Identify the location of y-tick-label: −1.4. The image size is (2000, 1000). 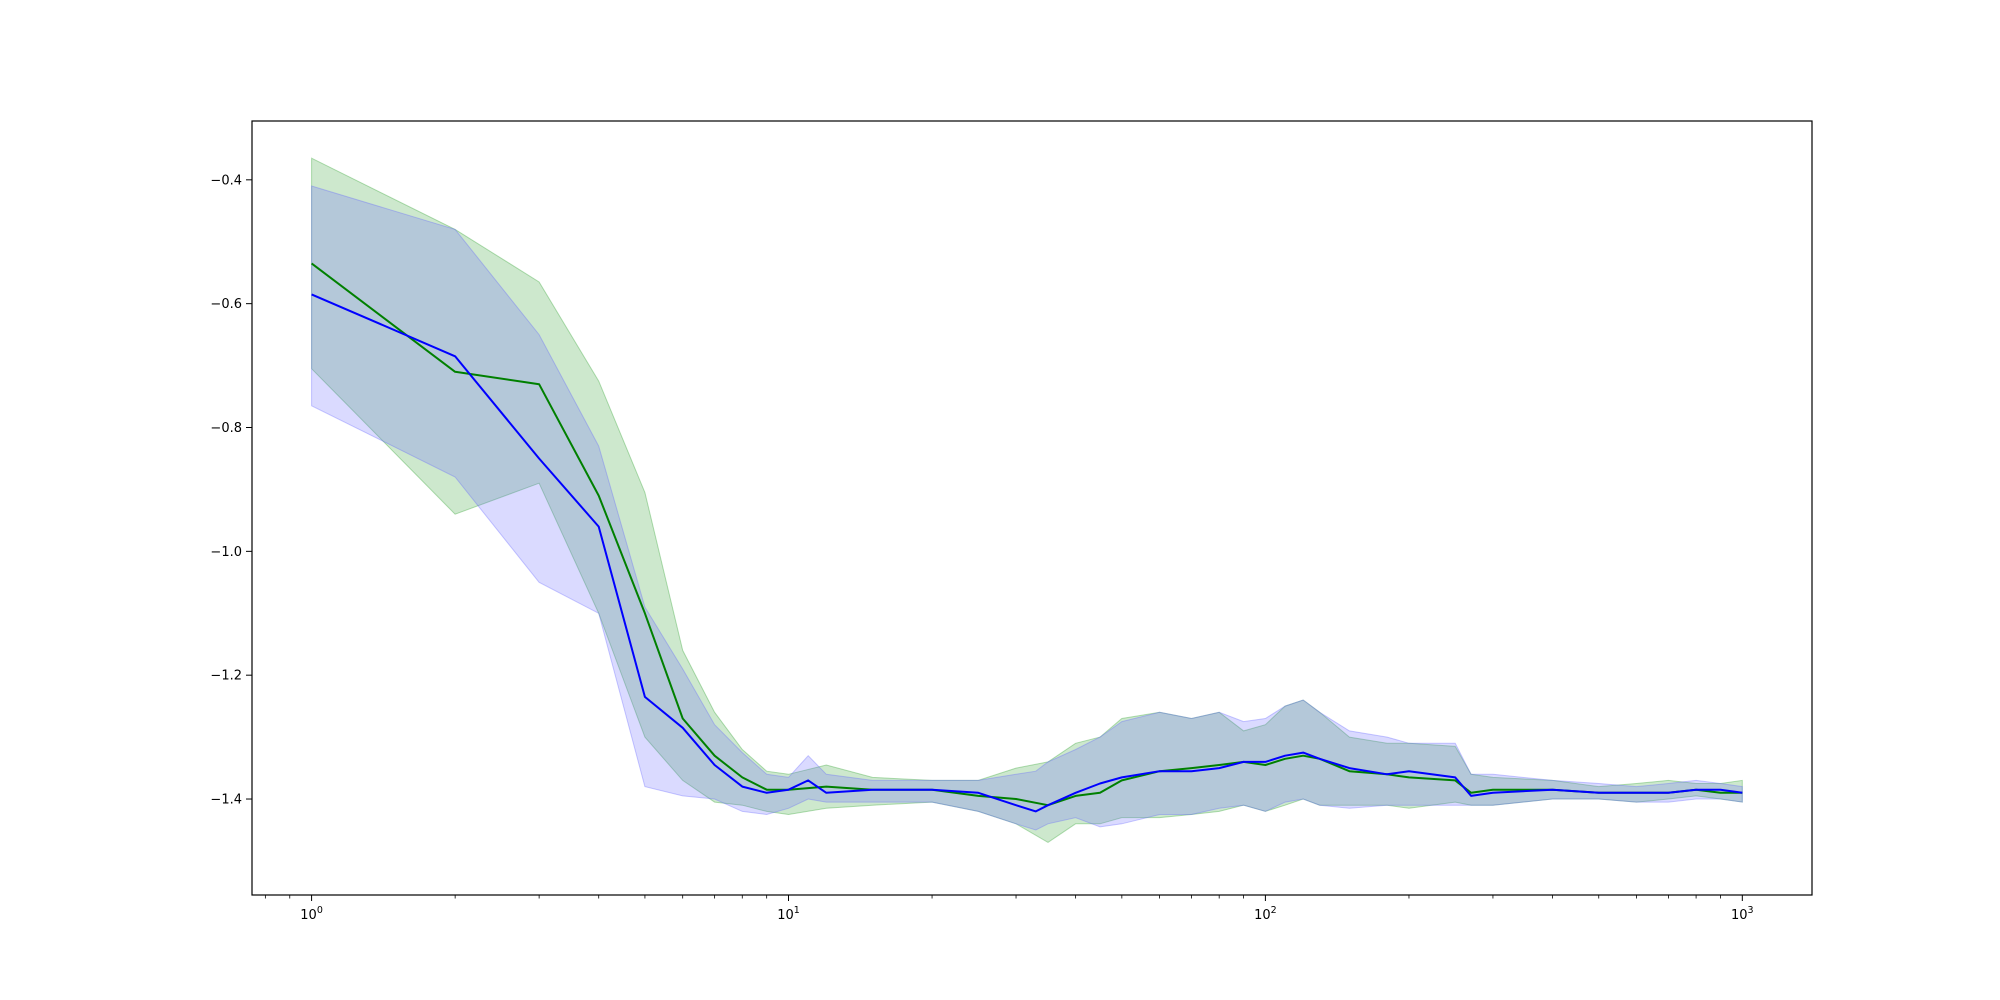
(226, 800).